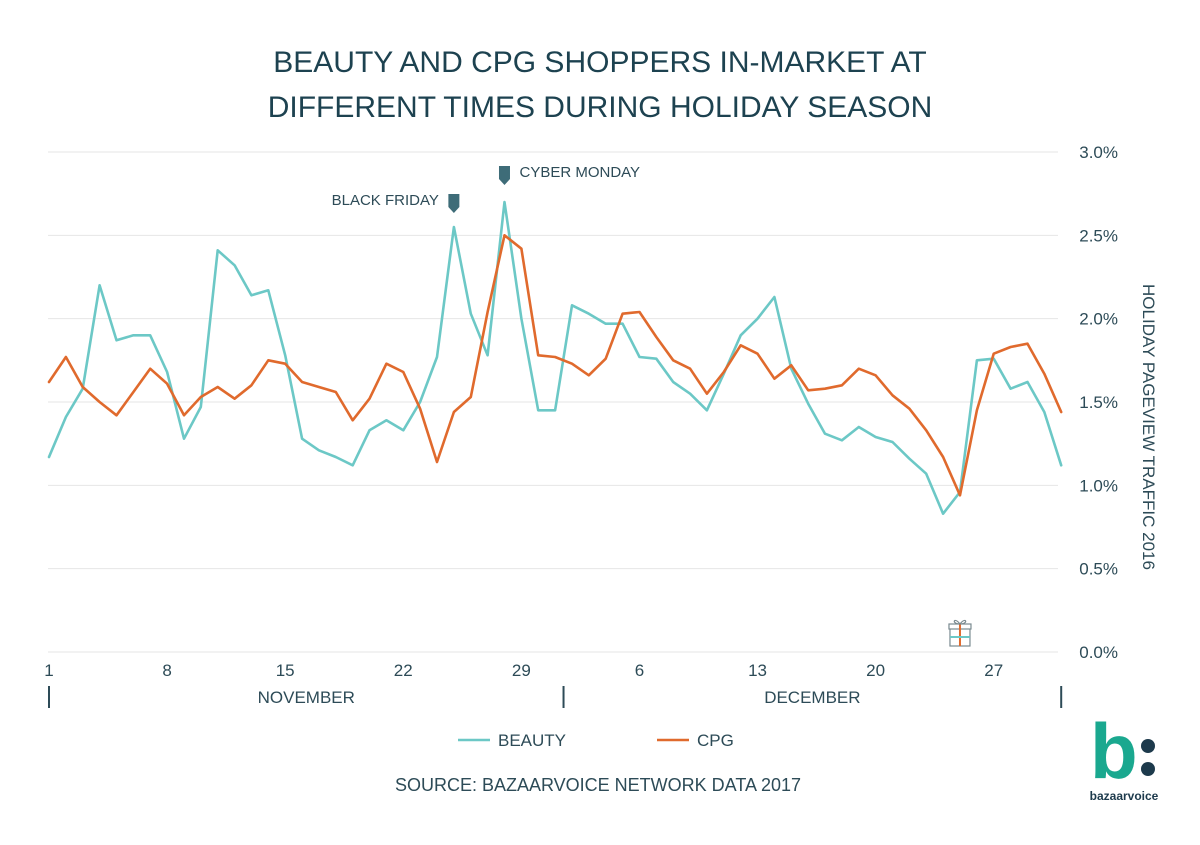 The width and height of the screenshot is (1200, 845). Describe the element at coordinates (993, 670) in the screenshot. I see `x-tick-label: 27` at that location.